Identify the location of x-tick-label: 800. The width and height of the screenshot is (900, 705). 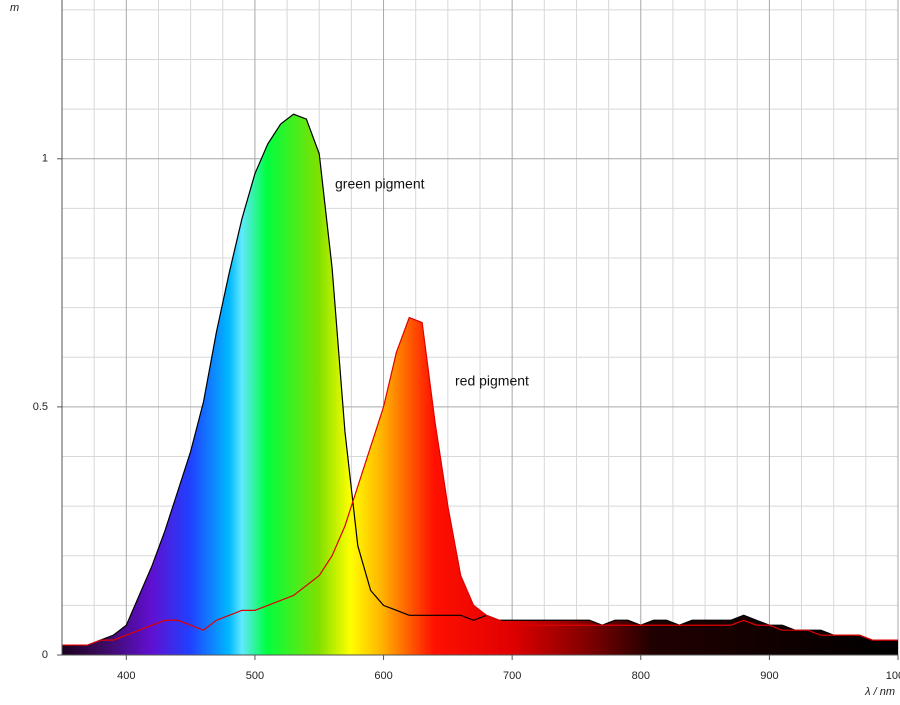
(641, 676).